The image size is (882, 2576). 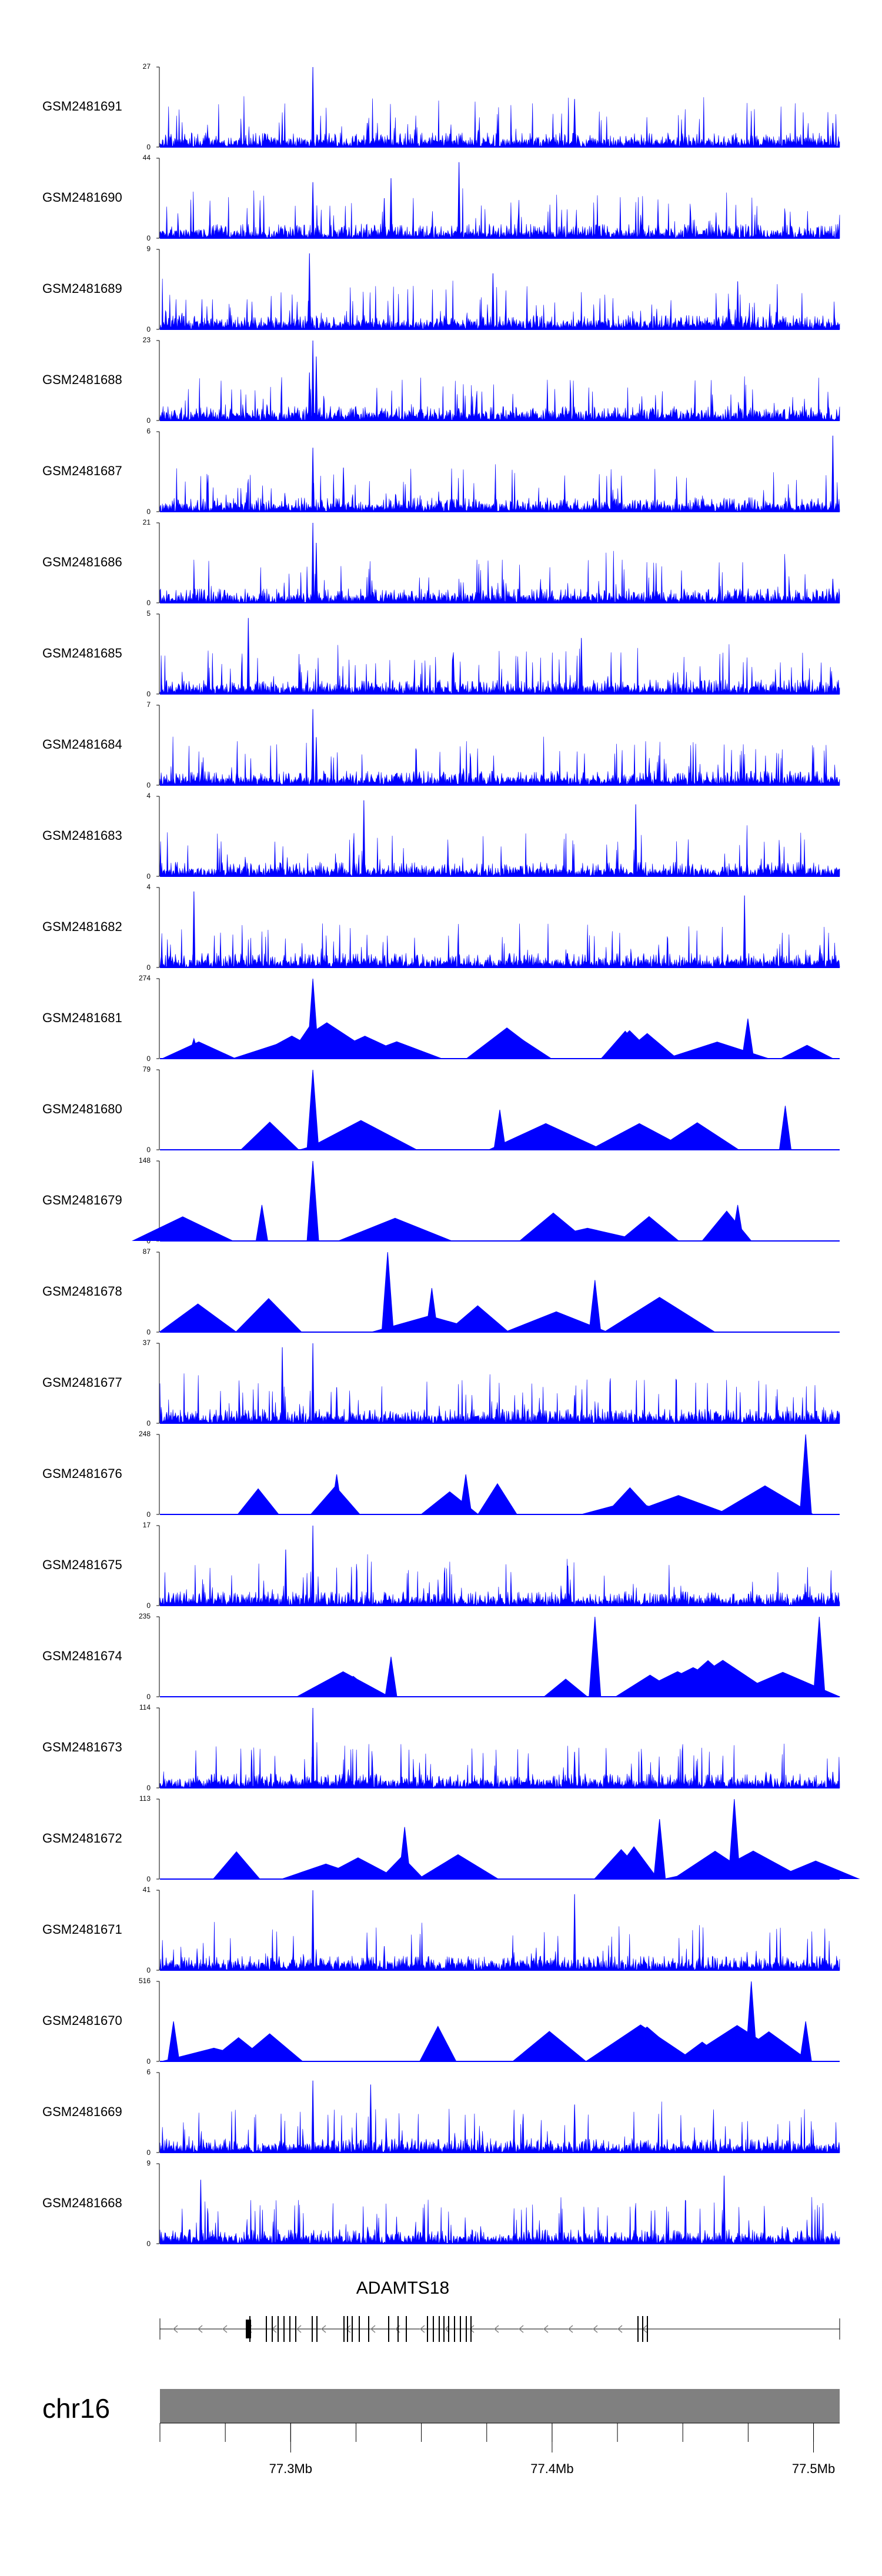 I want to click on y-max-label: 148, so click(x=145, y=1160).